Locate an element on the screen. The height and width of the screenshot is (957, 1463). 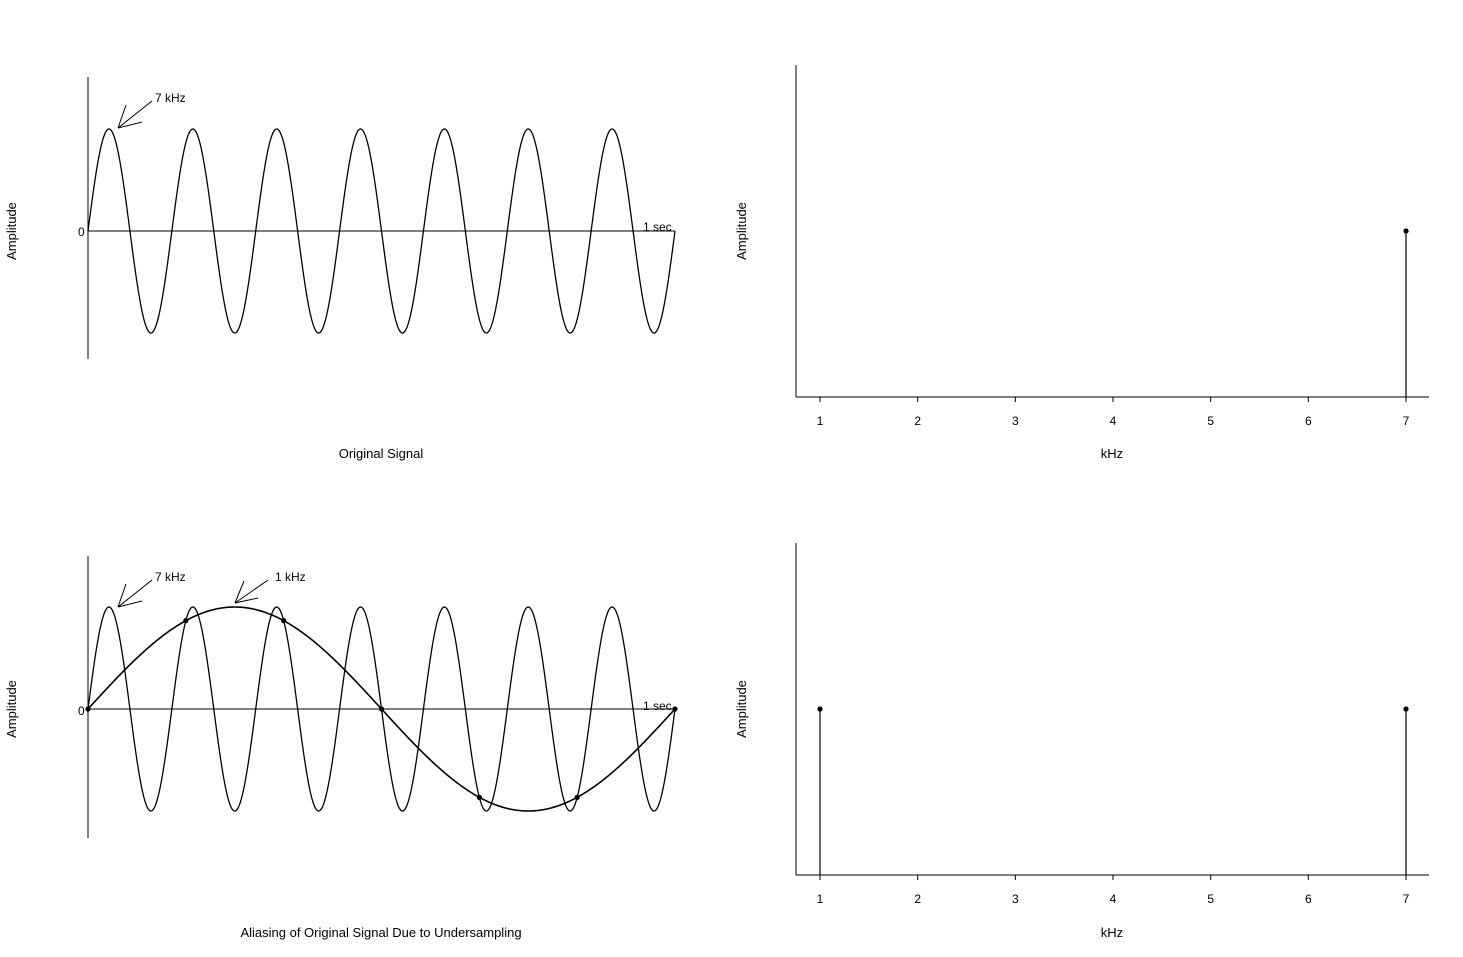
series-line-7khz is located at coordinates (381, 231).